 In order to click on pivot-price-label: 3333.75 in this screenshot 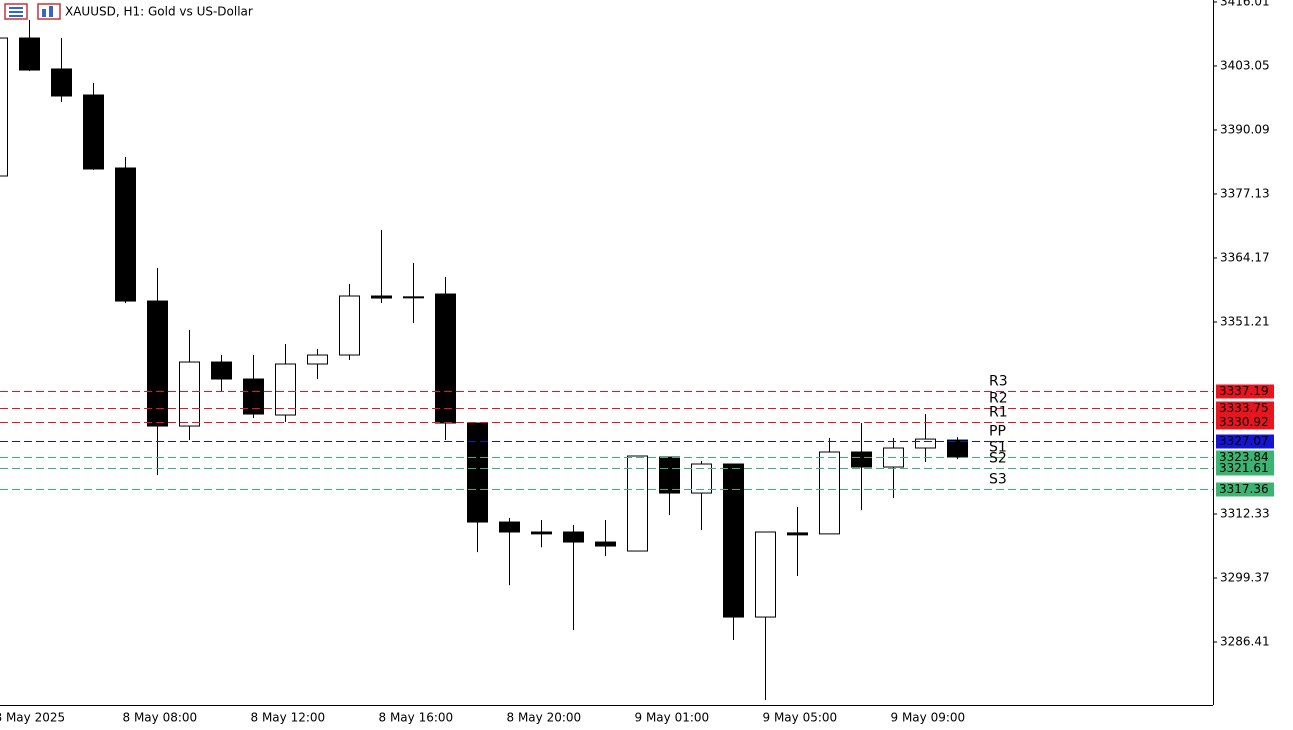, I will do `click(1244, 408)`.